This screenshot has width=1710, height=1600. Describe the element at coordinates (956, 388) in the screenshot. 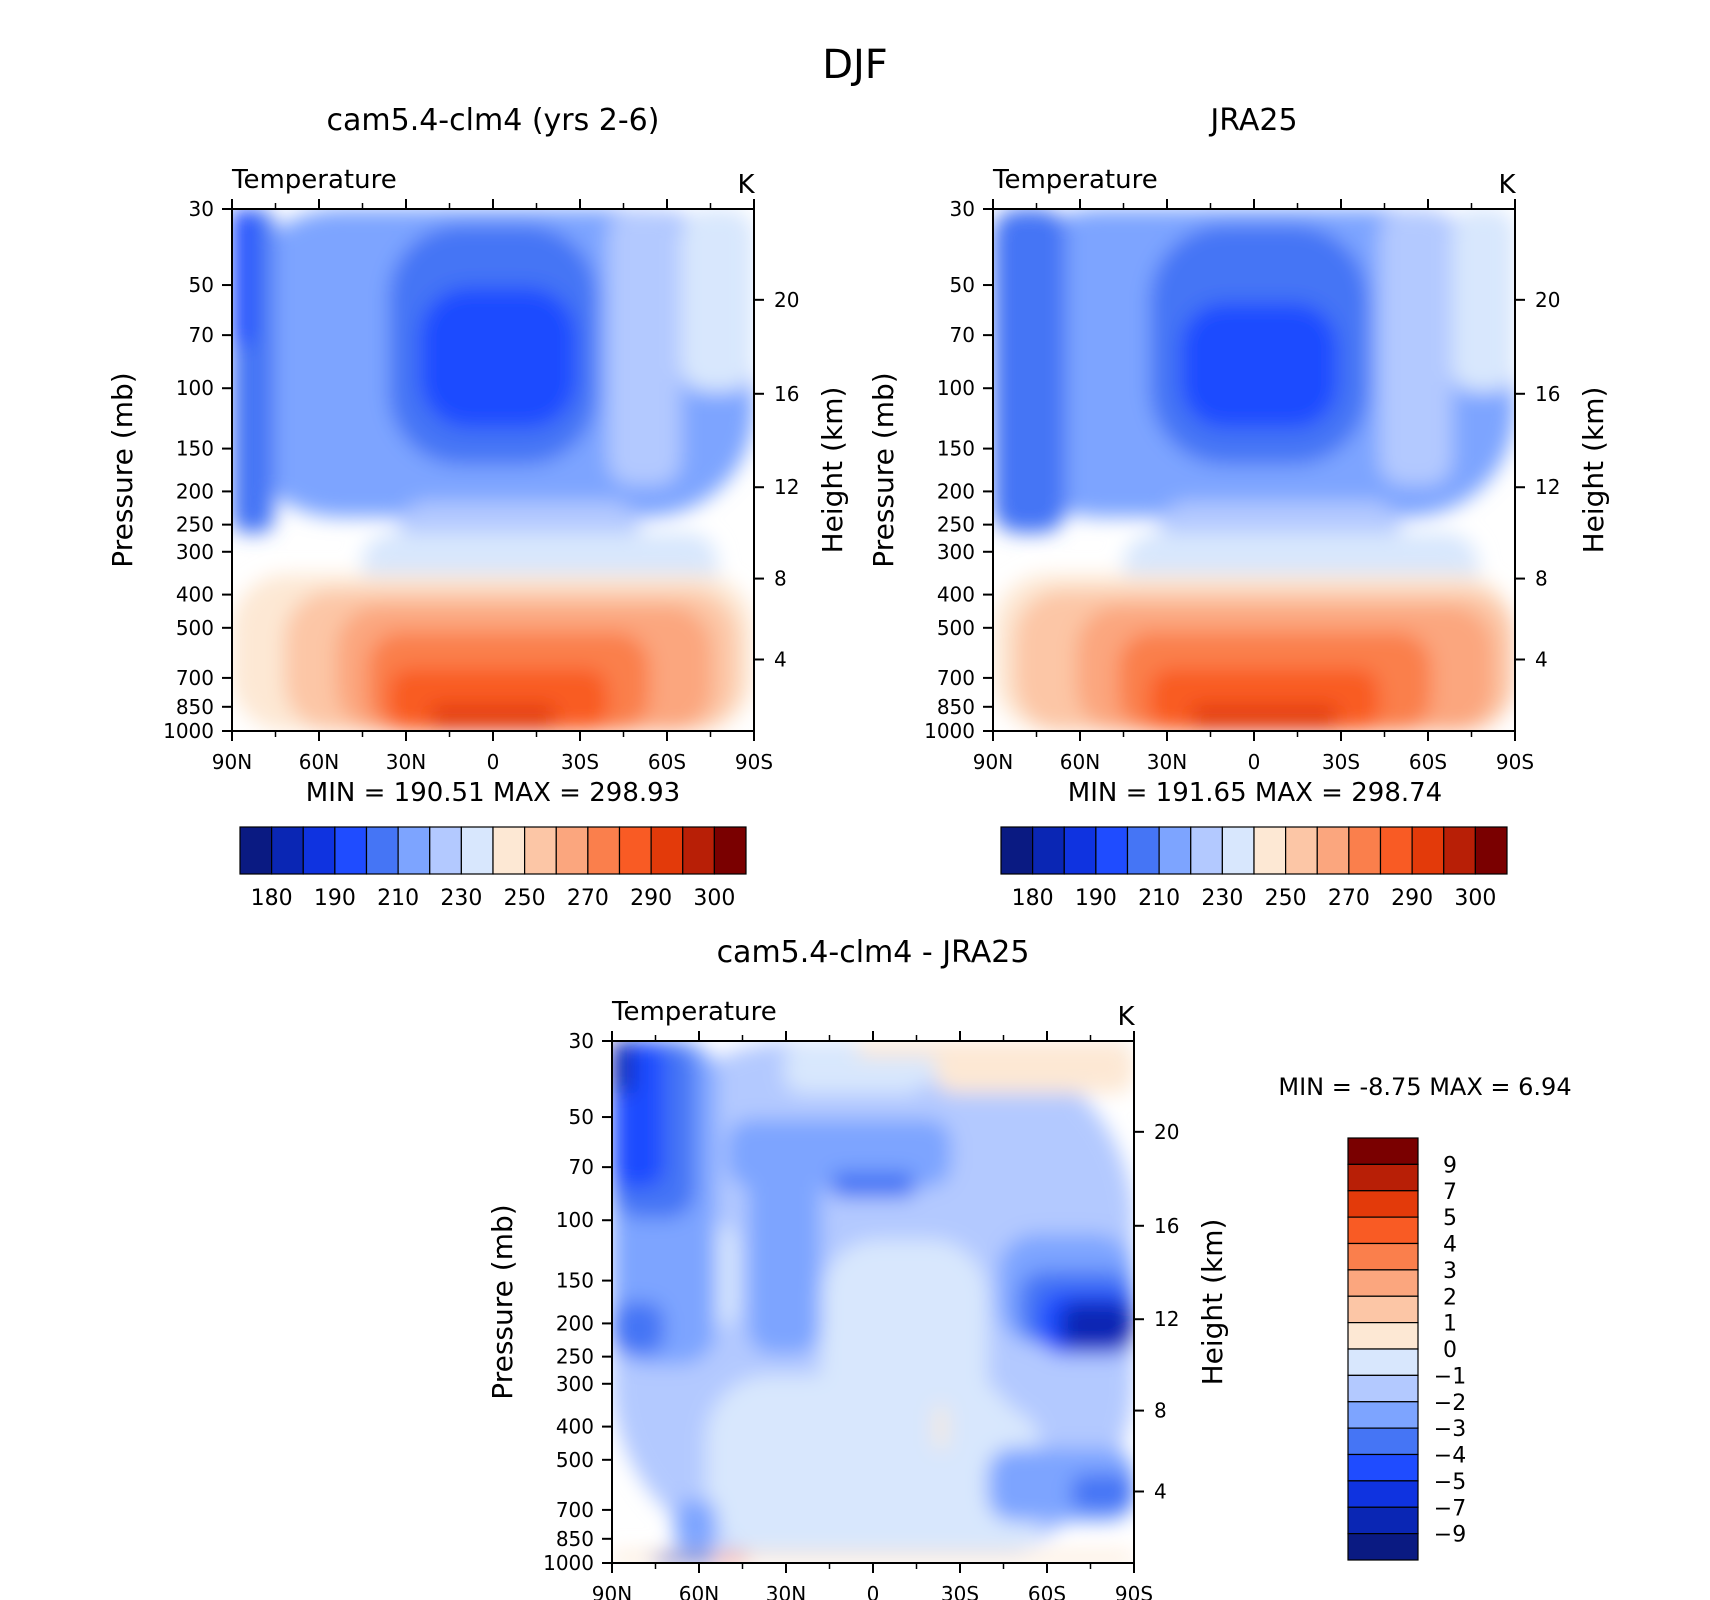

I see `y-tick-label: 100` at that location.